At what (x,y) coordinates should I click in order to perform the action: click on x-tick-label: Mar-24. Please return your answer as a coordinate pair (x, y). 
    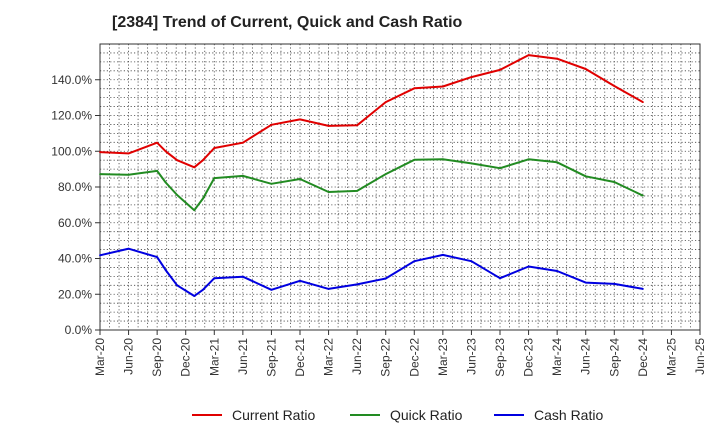
    Looking at the image, I should click on (557, 357).